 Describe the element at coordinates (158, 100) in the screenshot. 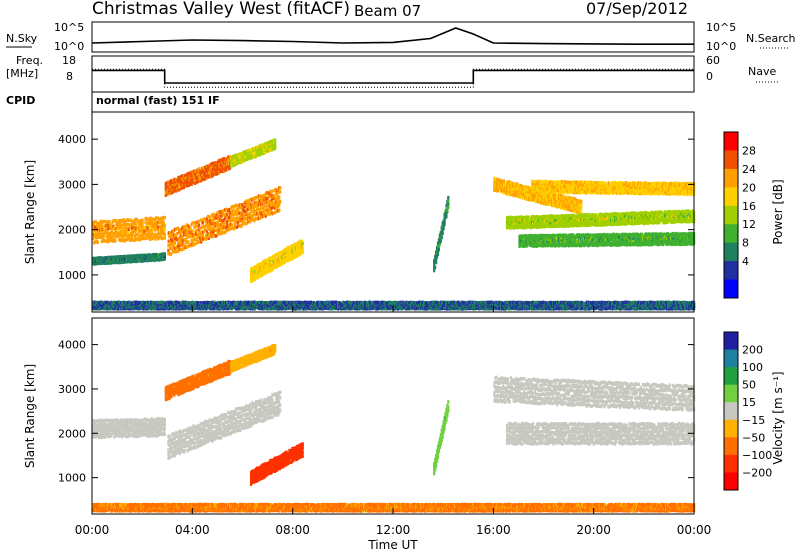

I see `cpid-value: normal (fast) 151 IF` at that location.